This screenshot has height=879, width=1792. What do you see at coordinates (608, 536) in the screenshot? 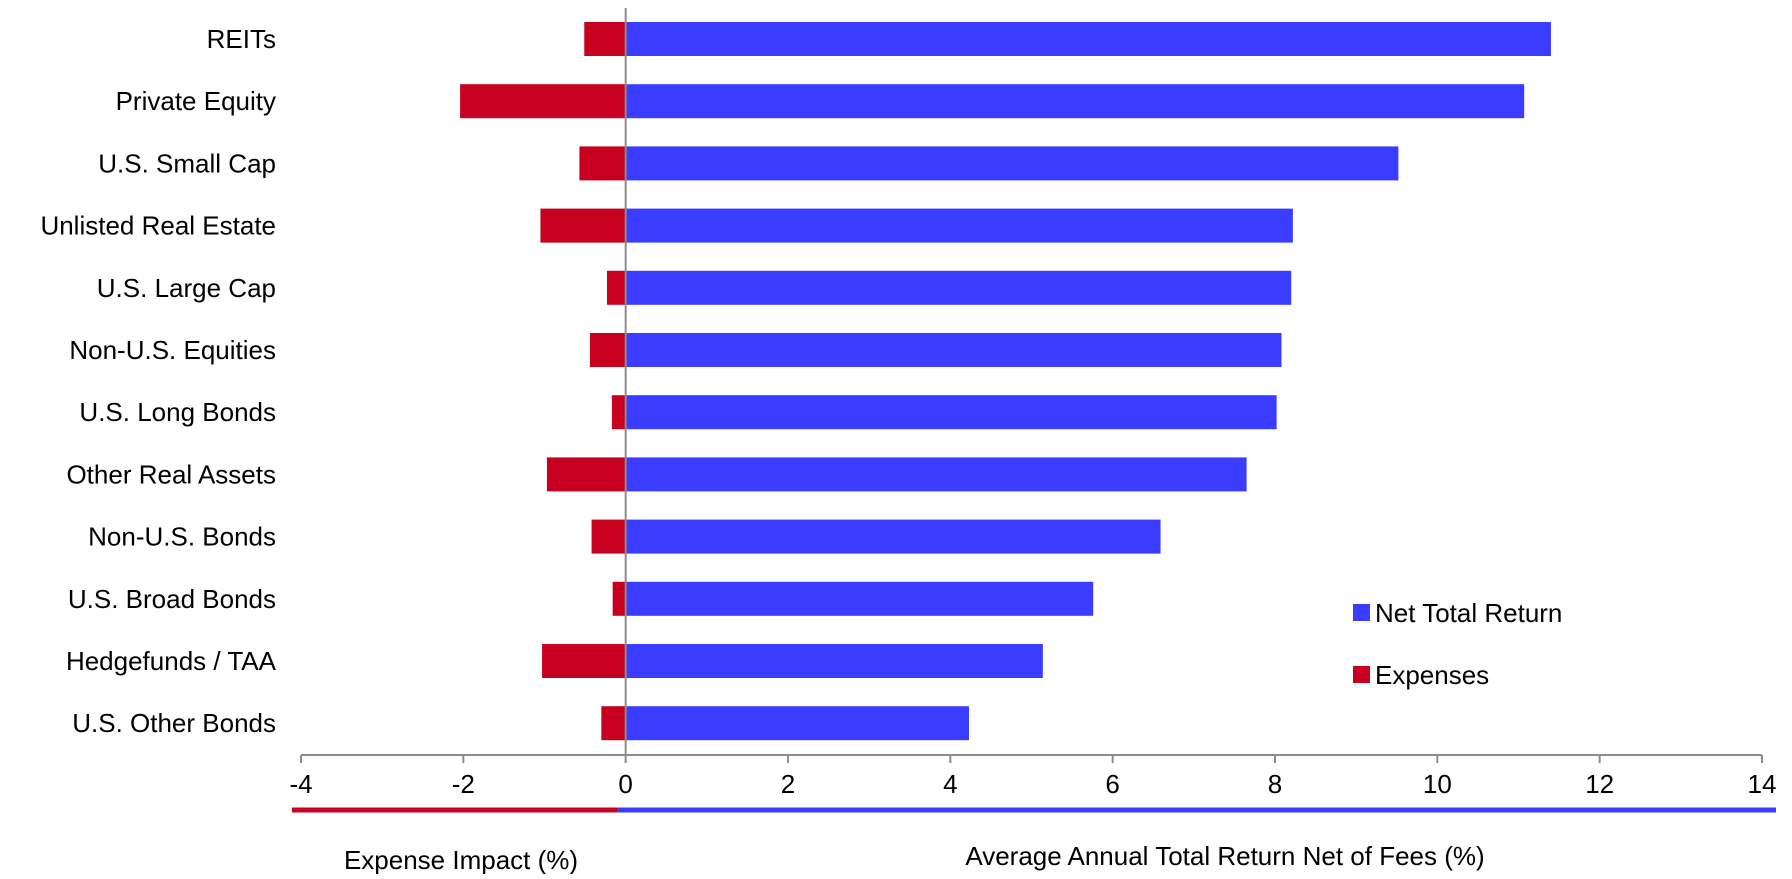
I see `bar-expenses-non-u-s-bonds` at bounding box center [608, 536].